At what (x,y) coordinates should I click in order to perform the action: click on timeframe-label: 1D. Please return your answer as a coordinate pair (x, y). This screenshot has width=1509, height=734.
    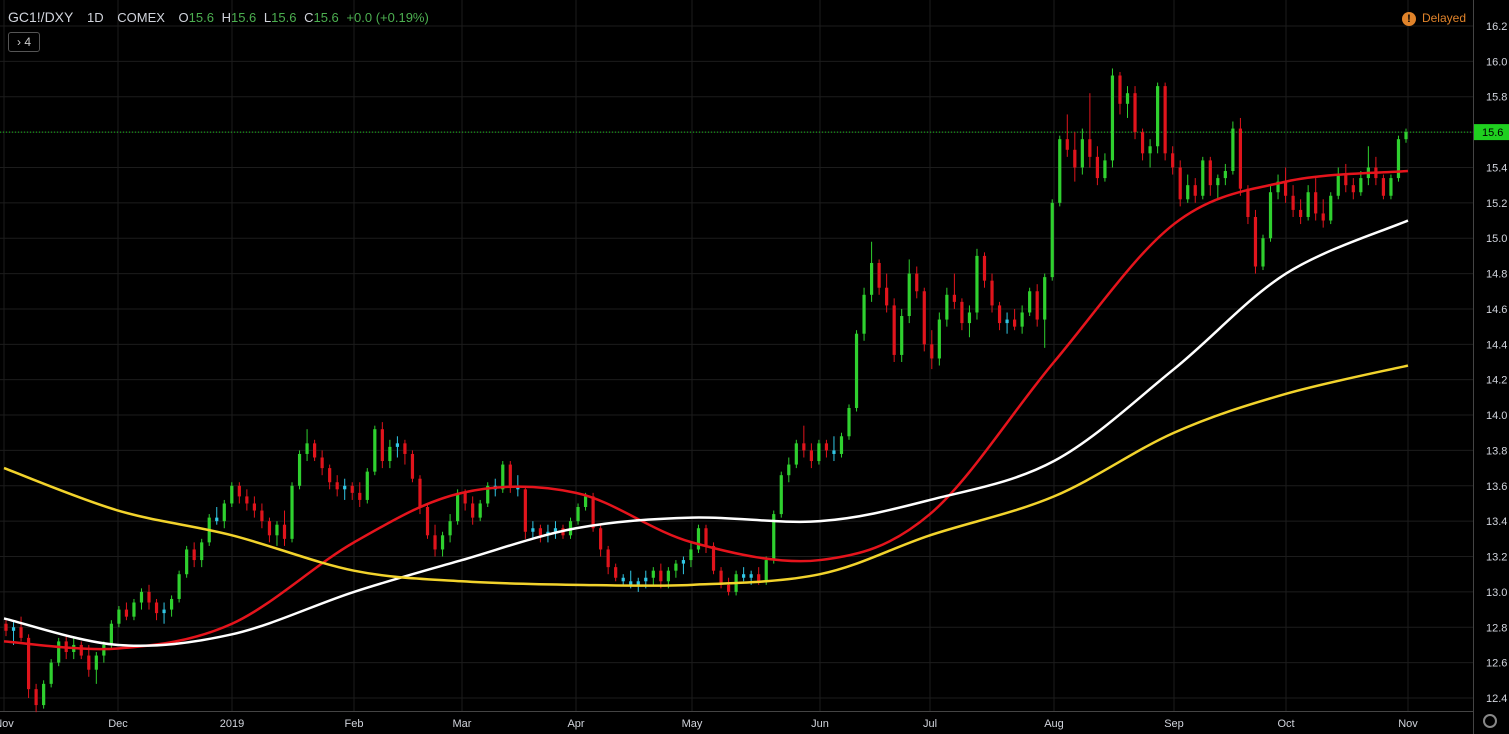
    Looking at the image, I should click on (95, 17).